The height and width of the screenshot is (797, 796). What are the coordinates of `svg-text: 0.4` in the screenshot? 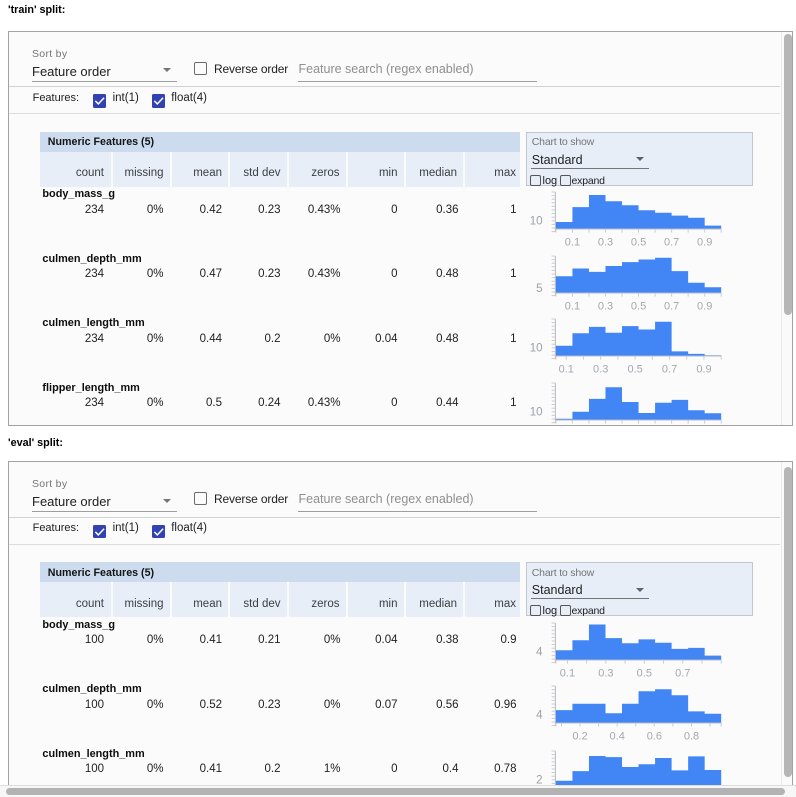 It's located at (617, 737).